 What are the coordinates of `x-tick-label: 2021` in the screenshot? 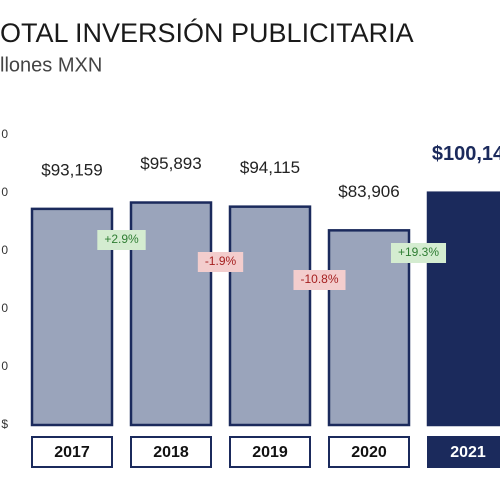 It's located at (468, 452).